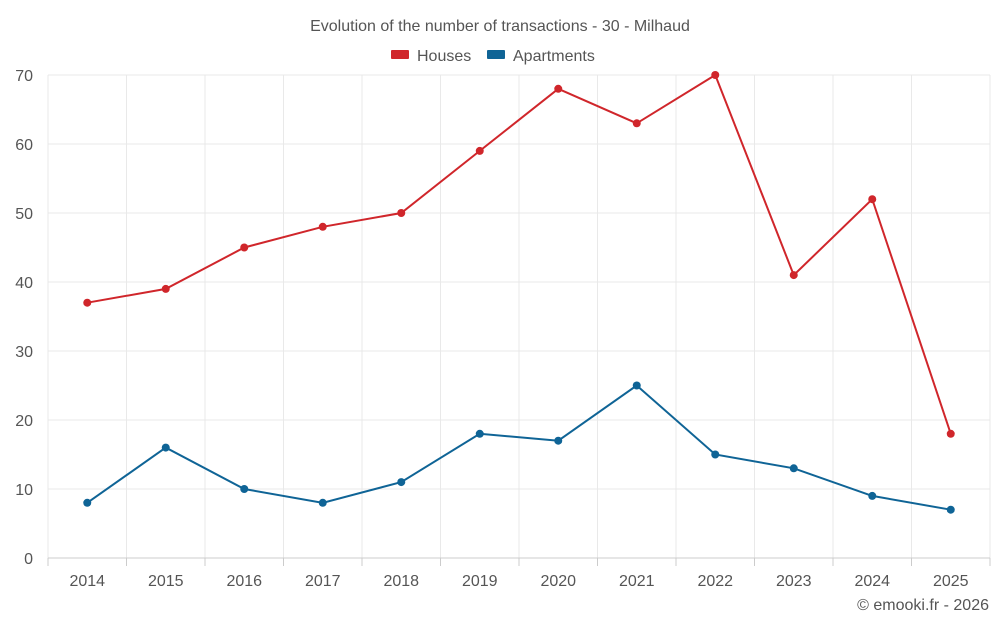 The image size is (1000, 625). I want to click on x-tick-label: 2014, so click(87, 581).